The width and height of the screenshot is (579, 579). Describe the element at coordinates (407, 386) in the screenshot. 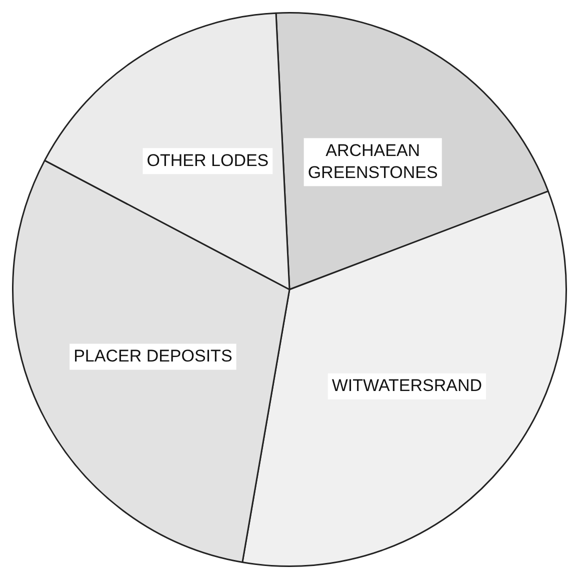

I see `slice-label: WITWATERSRAND` at that location.